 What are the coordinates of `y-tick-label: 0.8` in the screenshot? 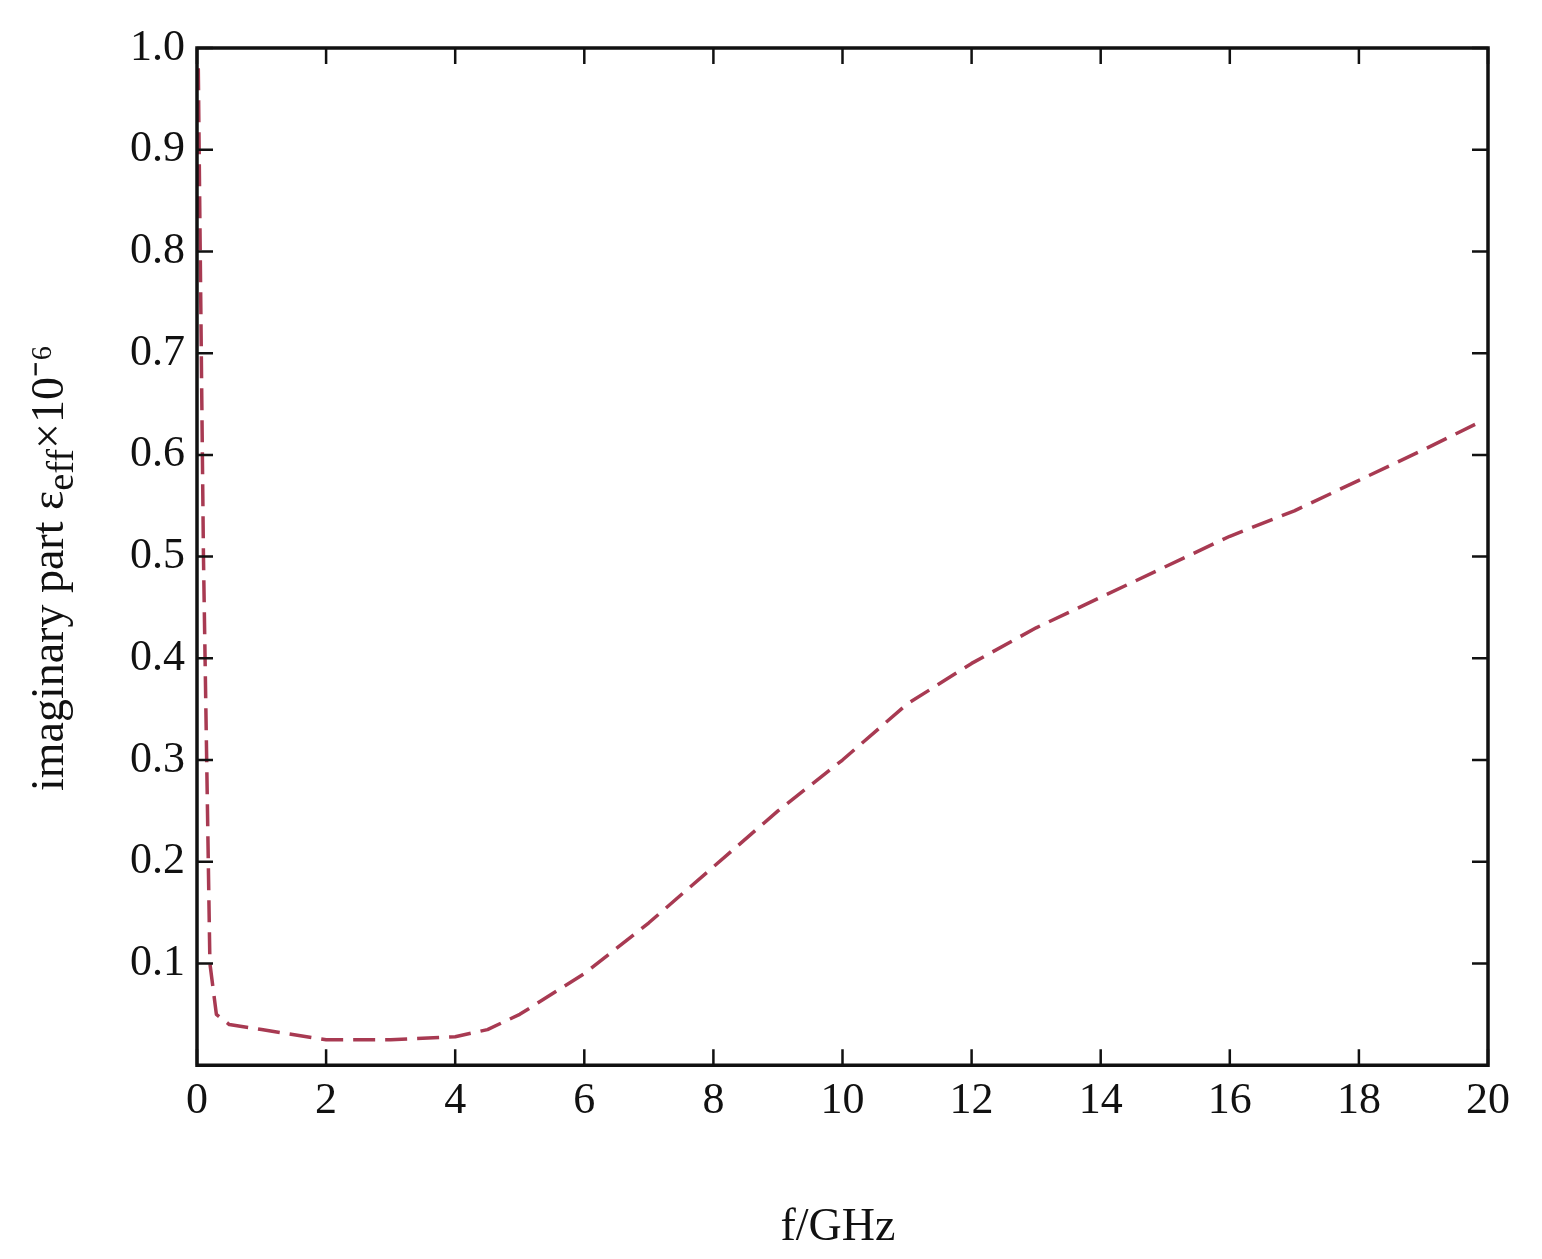 It's located at (157, 248).